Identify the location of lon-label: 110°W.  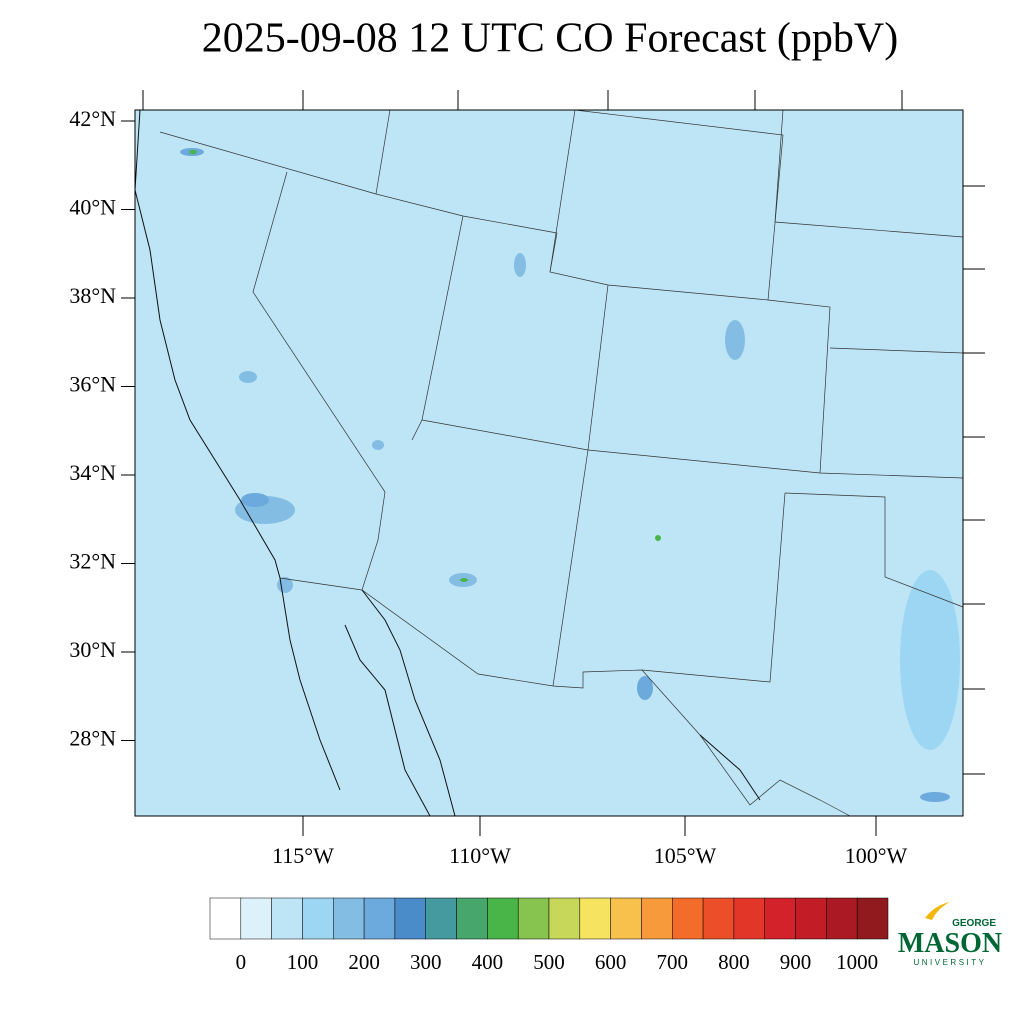
(480, 855).